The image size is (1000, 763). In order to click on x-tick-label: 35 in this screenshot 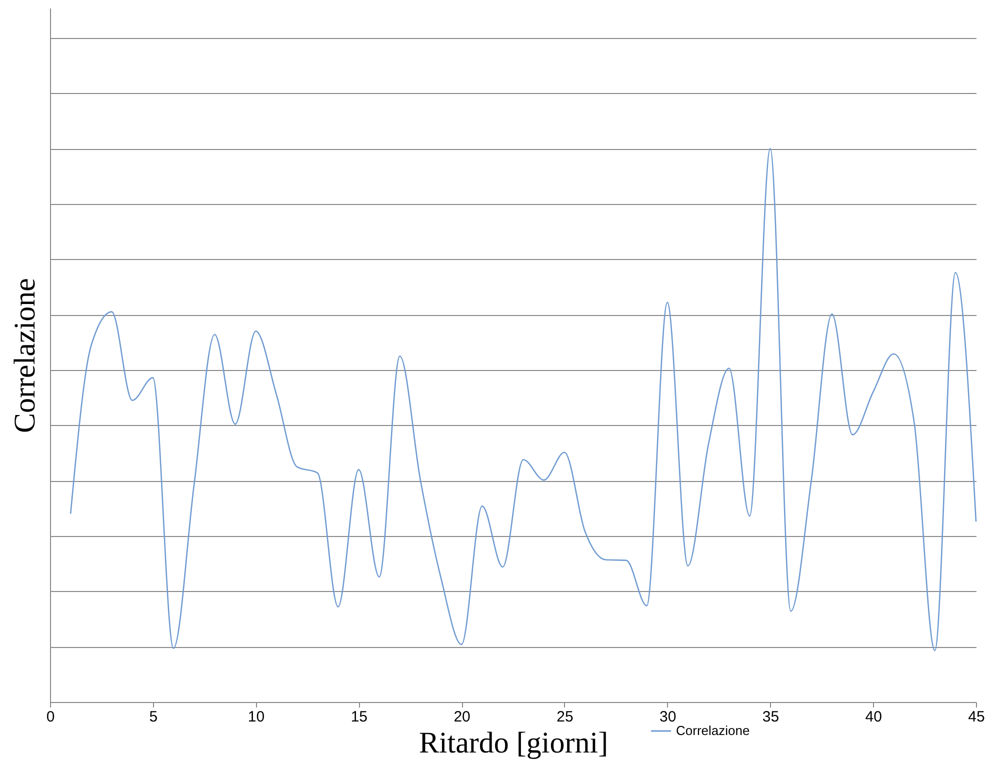, I will do `click(771, 717)`.